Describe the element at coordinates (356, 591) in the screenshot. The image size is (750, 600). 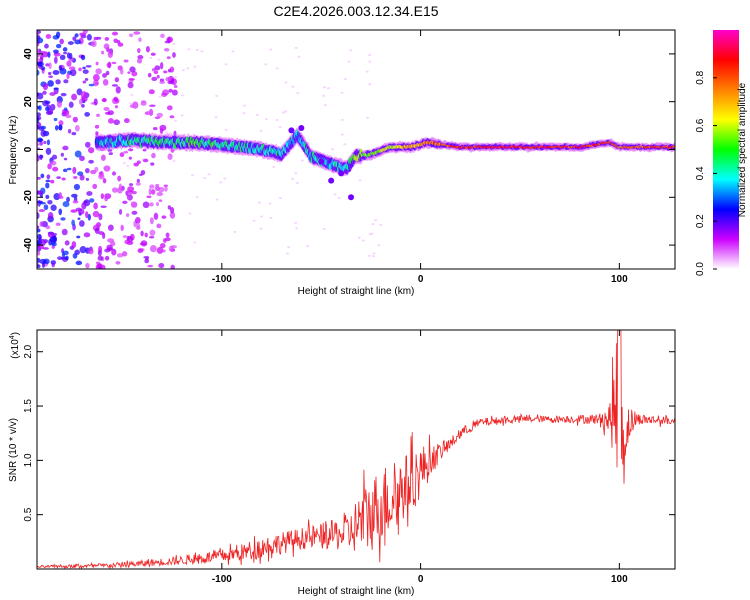
I see `snr-x-axis-label: Height of straight line (km)` at that location.